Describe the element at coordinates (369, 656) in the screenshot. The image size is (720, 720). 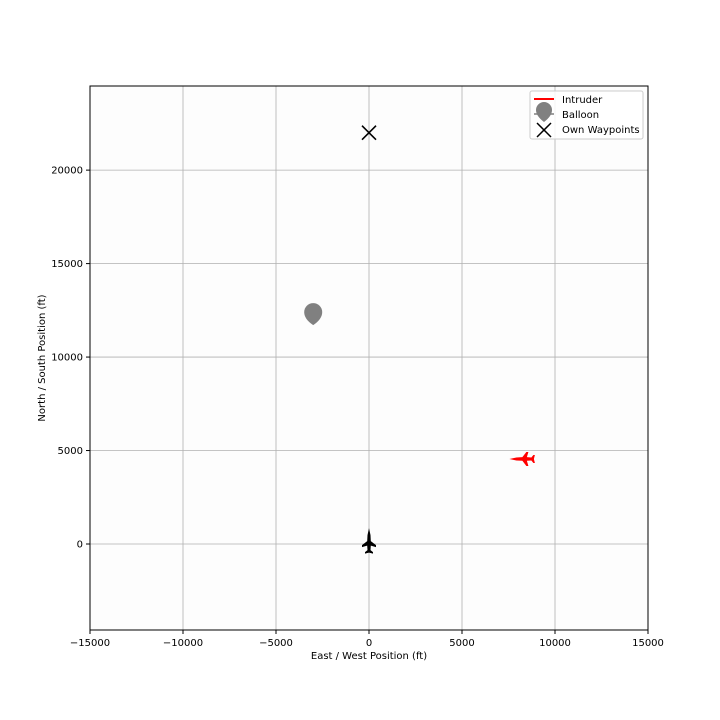
I see `x-axis-label: East / West Position (ft)` at that location.